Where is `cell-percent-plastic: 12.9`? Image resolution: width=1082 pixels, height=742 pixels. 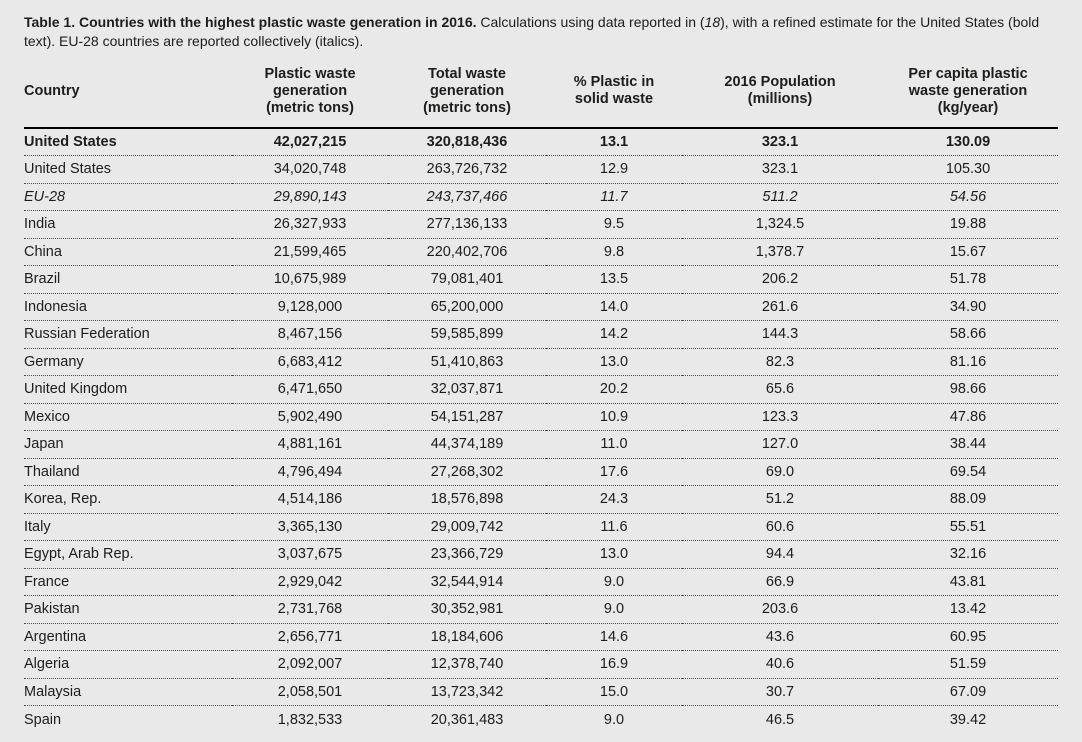
cell-percent-plastic: 12.9 is located at coordinates (614, 169).